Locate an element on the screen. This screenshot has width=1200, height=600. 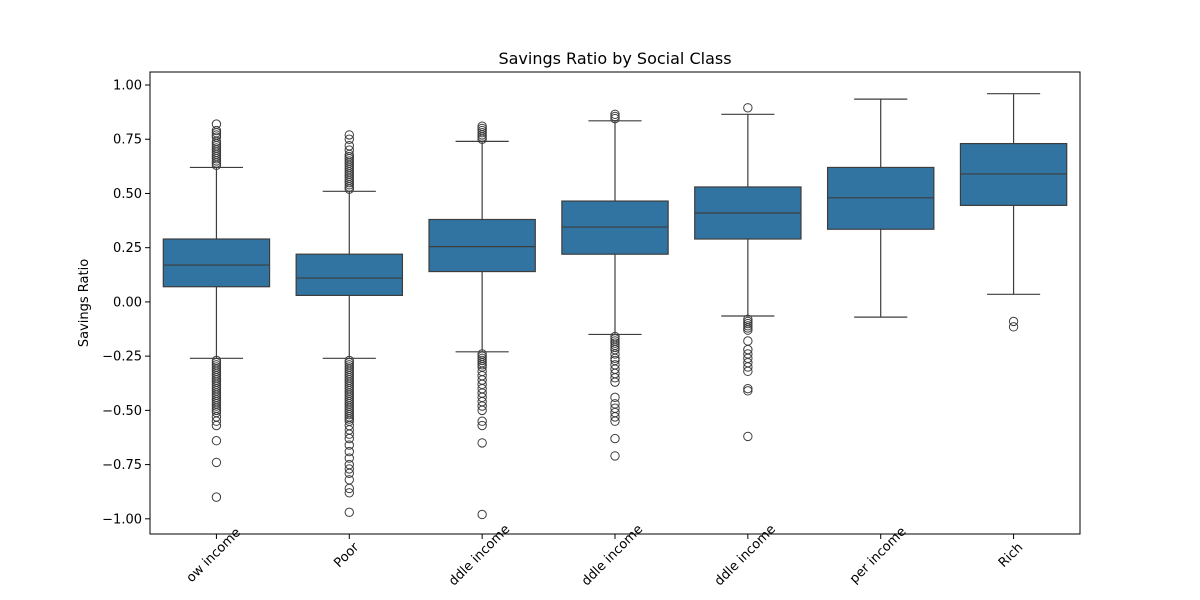
y-tick-label: 0.00 is located at coordinates (127, 302).